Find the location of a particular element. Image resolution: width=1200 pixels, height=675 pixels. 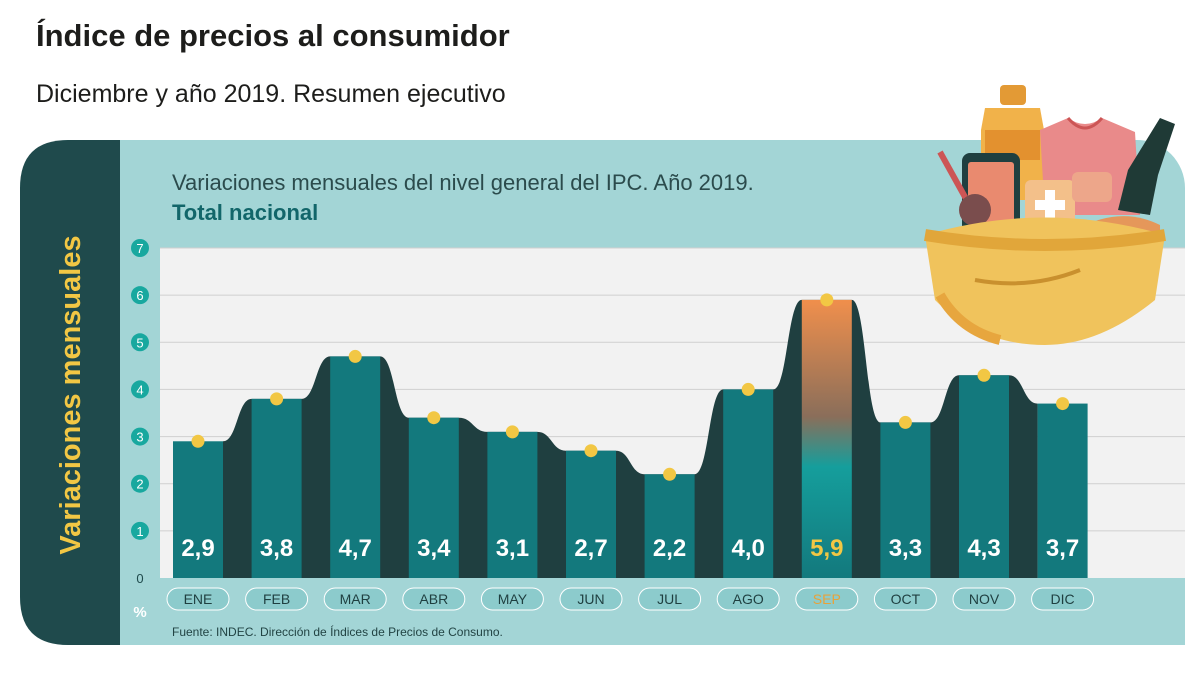

data-label: 4,3 is located at coordinates (983, 548).